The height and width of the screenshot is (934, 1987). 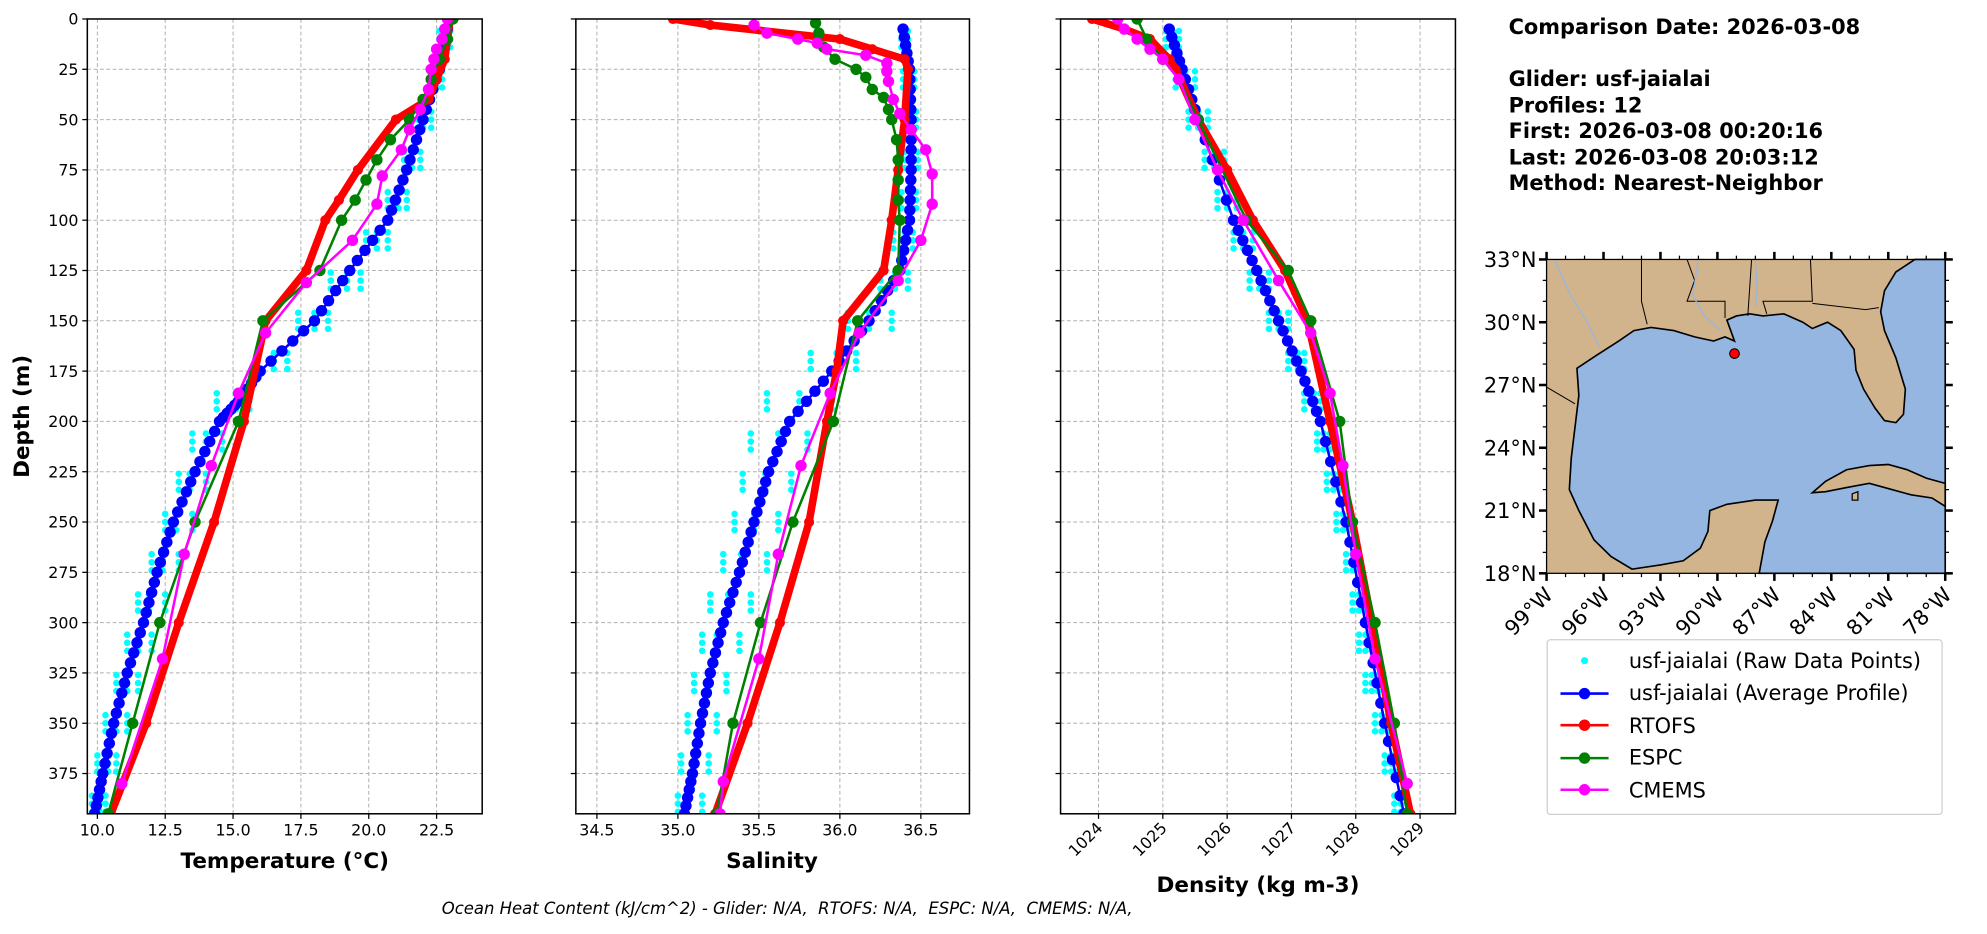 I want to click on y-tick-label: 200, so click(x=63, y=421).